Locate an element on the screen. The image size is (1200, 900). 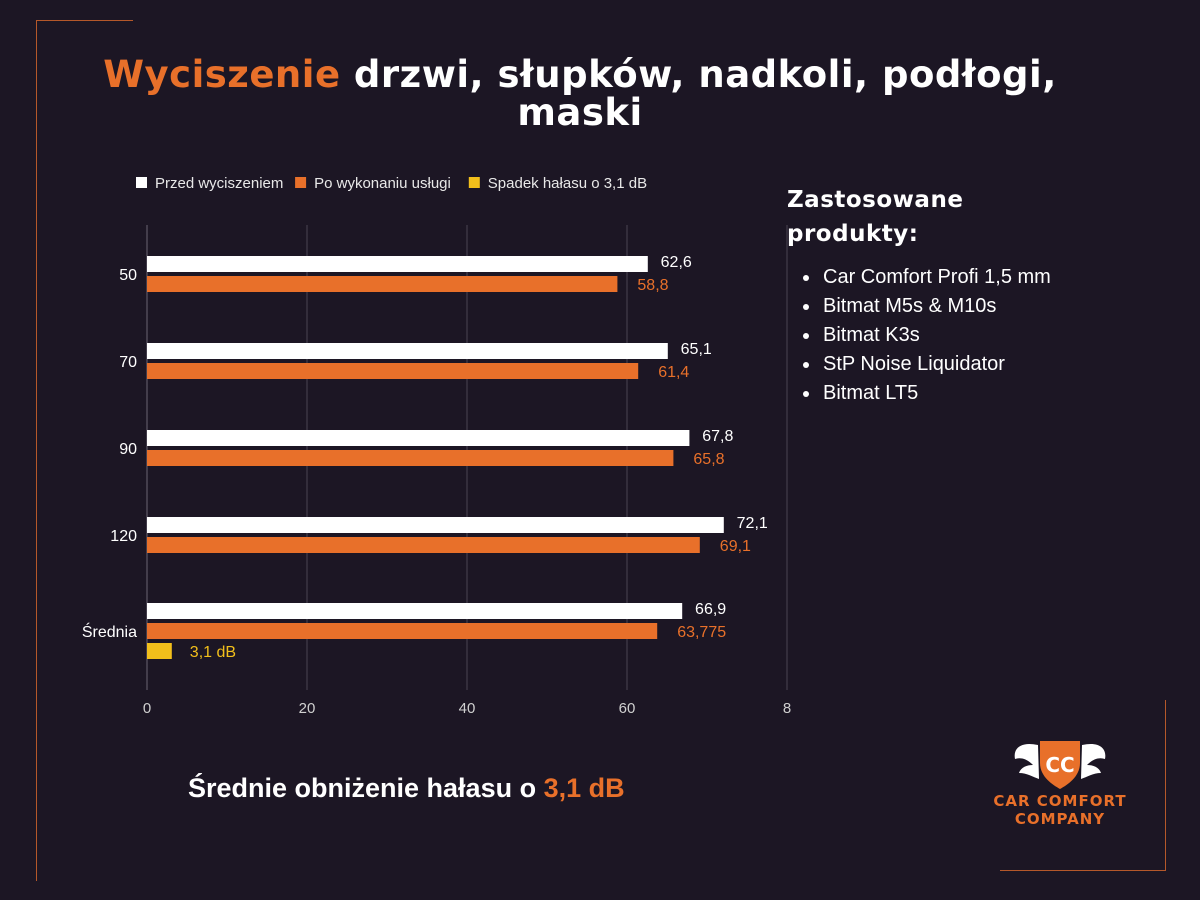
legend-label: Spadek hałasu o 3,1 dB is located at coordinates (567, 183).